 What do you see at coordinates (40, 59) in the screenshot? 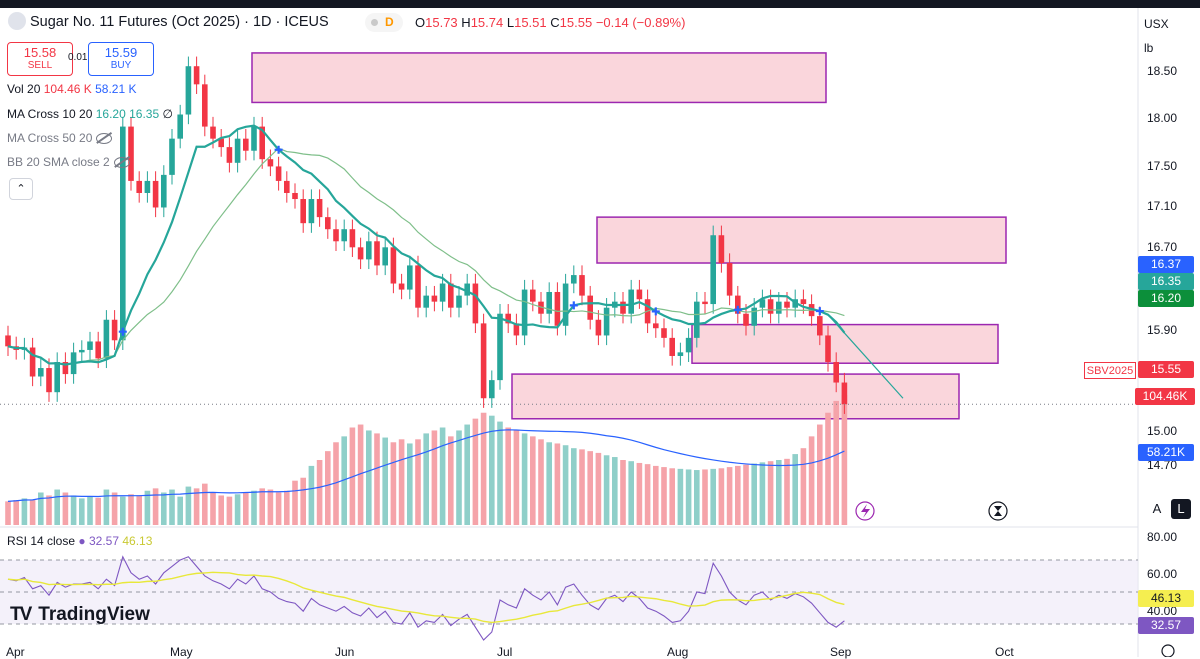
I see `sell-button: 15.58 SELL` at bounding box center [40, 59].